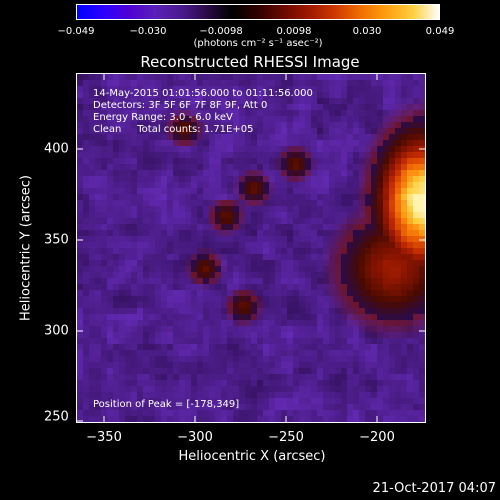 Image resolution: width=500 pixels, height=500 pixels. Describe the element at coordinates (148, 31) in the screenshot. I see `colorbar-tick-label: −0.030` at that location.